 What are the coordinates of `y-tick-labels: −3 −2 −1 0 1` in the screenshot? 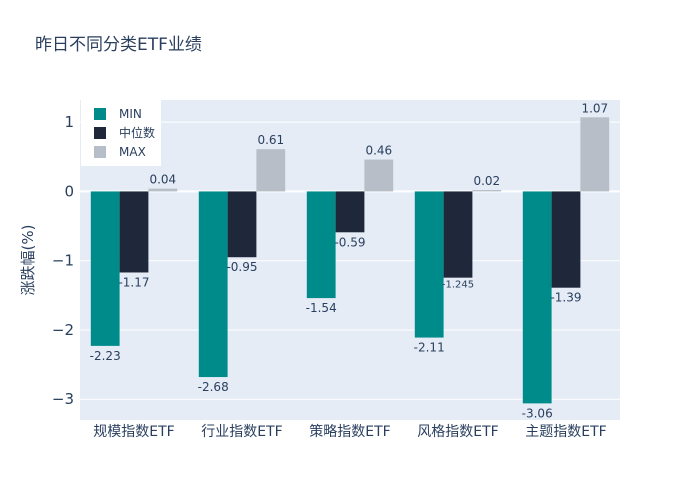 It's located at (63, 260).